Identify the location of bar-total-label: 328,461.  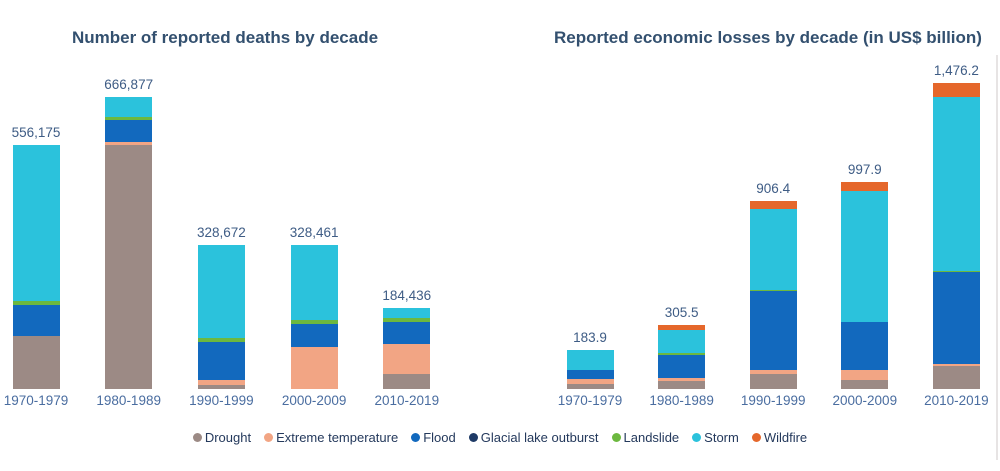
(314, 232).